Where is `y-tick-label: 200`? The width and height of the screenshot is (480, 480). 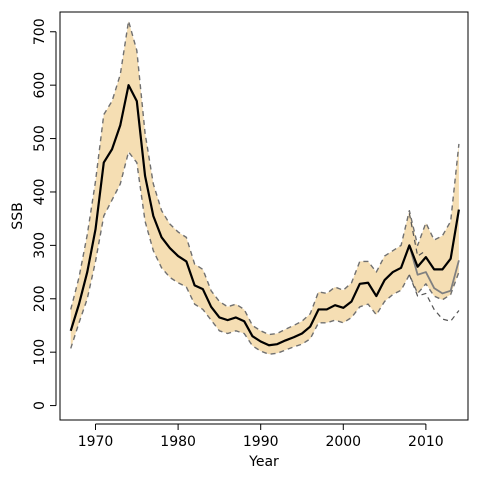
y-tick-label: 200 is located at coordinates (40, 298).